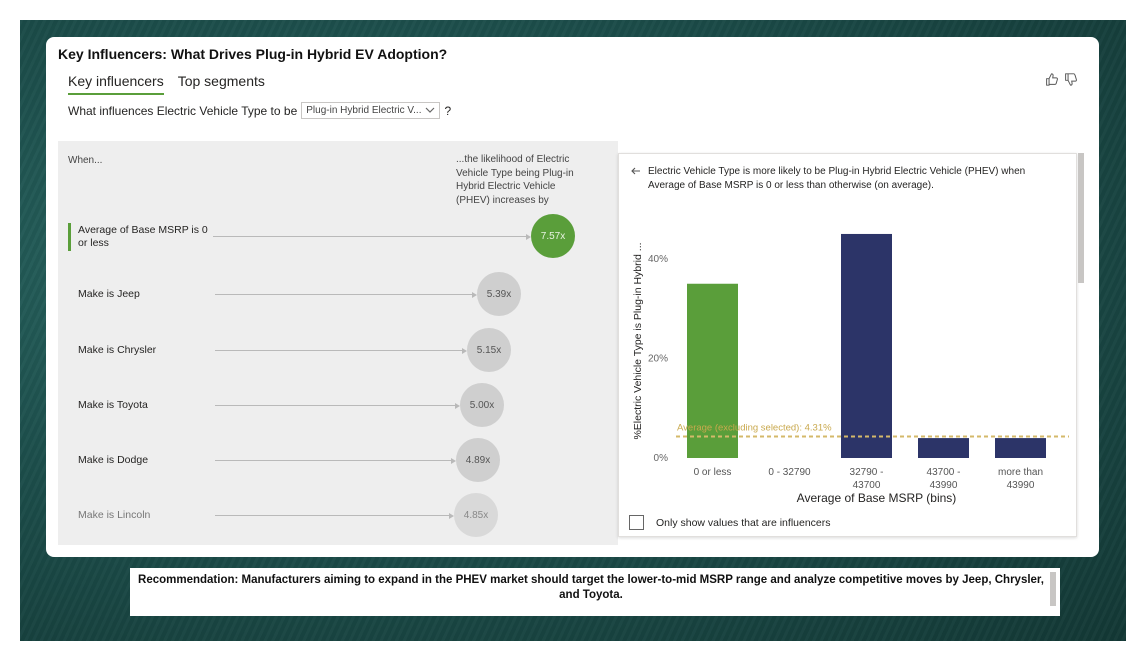 This screenshot has height=660, width=1148. What do you see at coordinates (143, 236) in the screenshot?
I see `influencer-label: Average of Base MSRP is 0 or less` at bounding box center [143, 236].